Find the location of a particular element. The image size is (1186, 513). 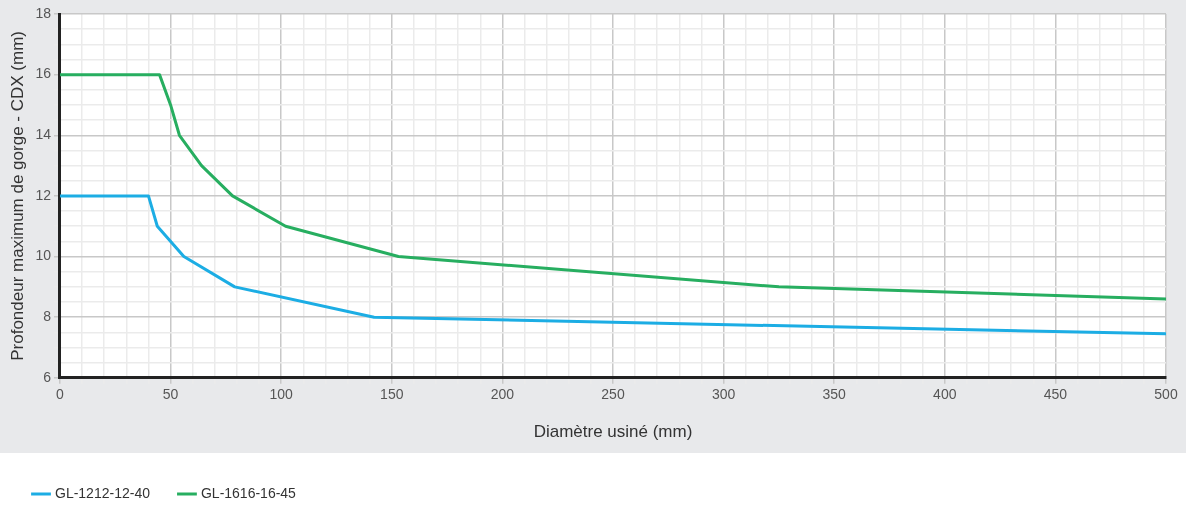

x-tick-label: 300 is located at coordinates (723, 394).